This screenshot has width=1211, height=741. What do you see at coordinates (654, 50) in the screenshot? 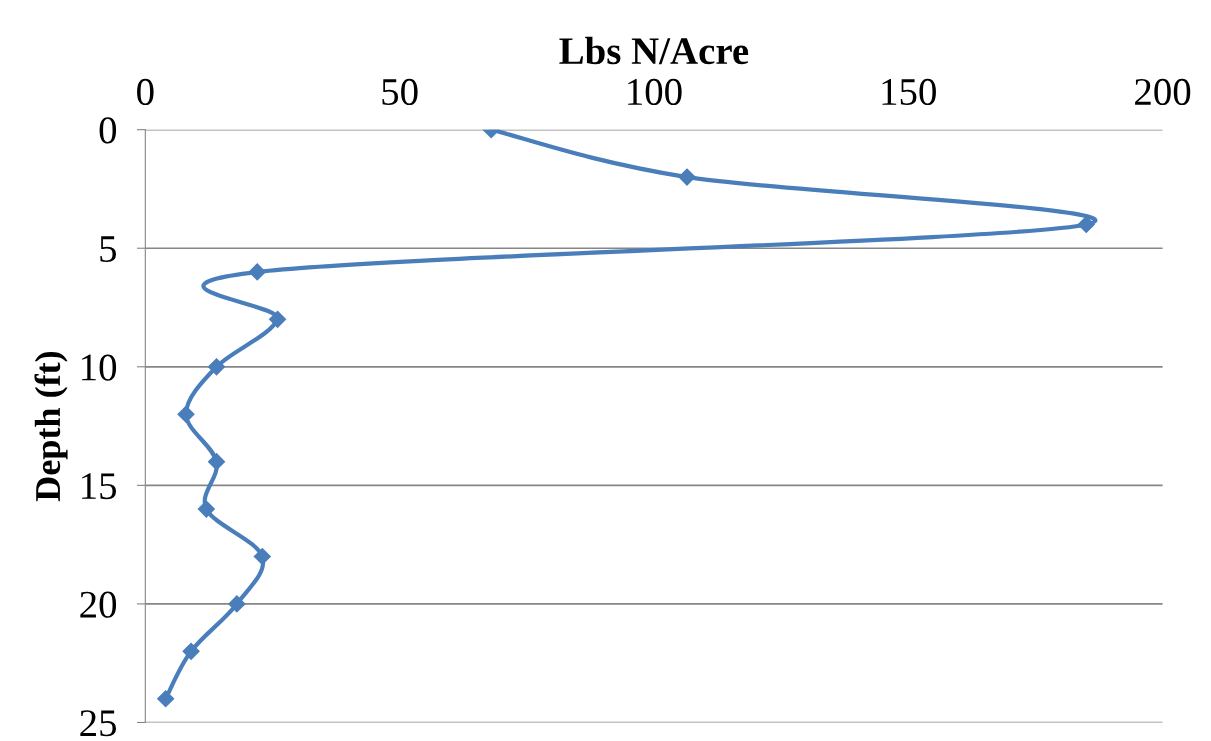
I see `x-axis-title: Lbs N/Acre` at bounding box center [654, 50].